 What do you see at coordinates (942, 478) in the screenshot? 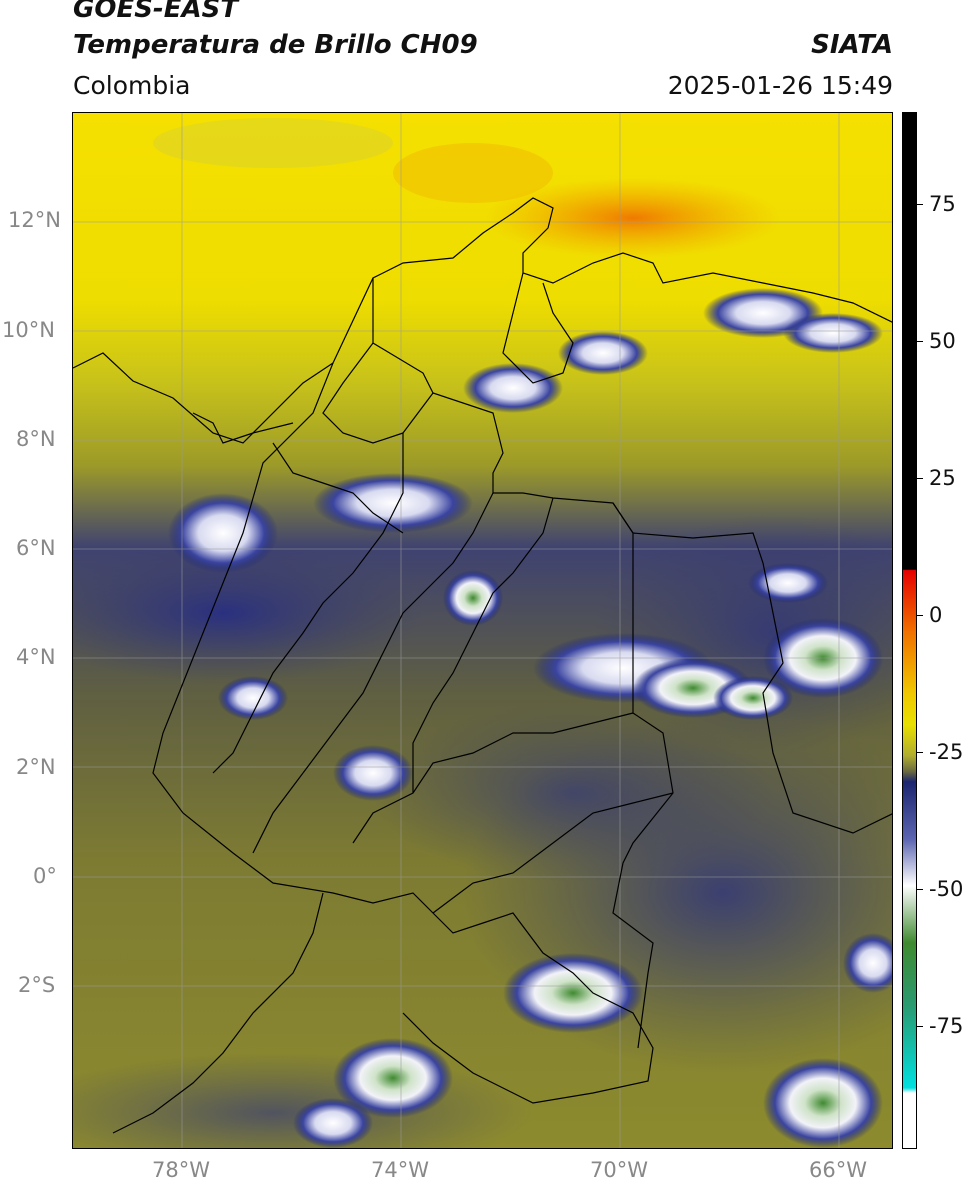
I see `colorbar-tick: 25` at bounding box center [942, 478].